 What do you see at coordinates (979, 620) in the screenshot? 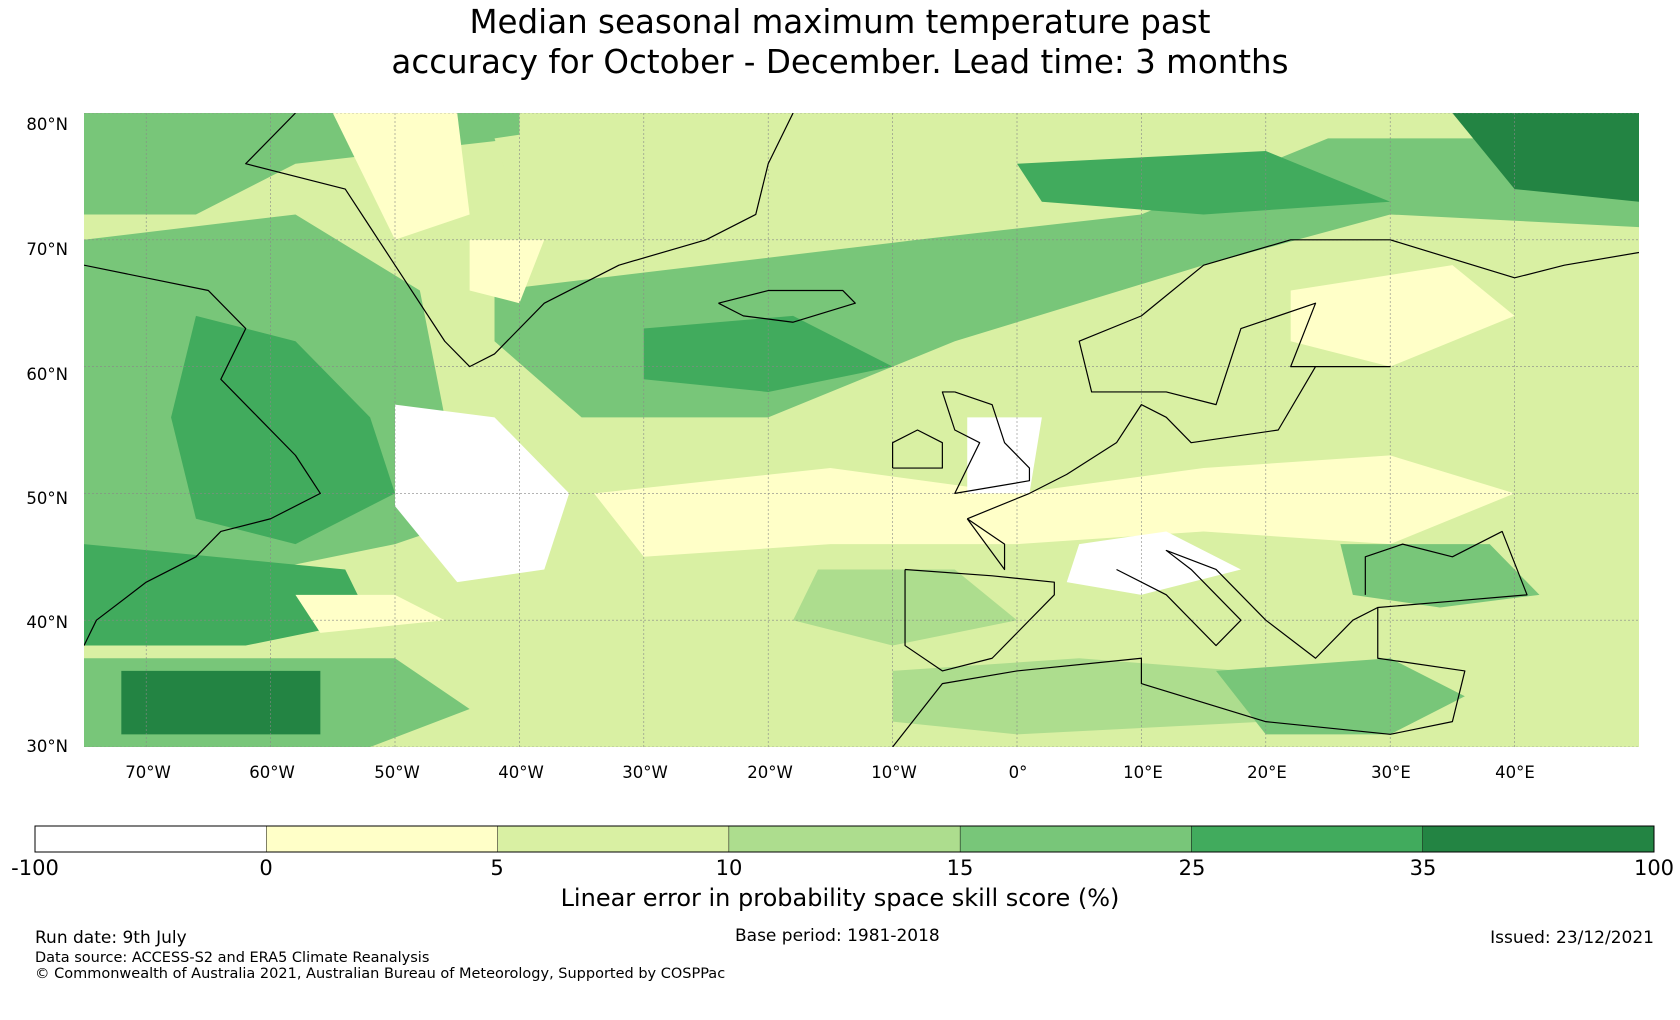
I see `iberia-coastline` at bounding box center [979, 620].